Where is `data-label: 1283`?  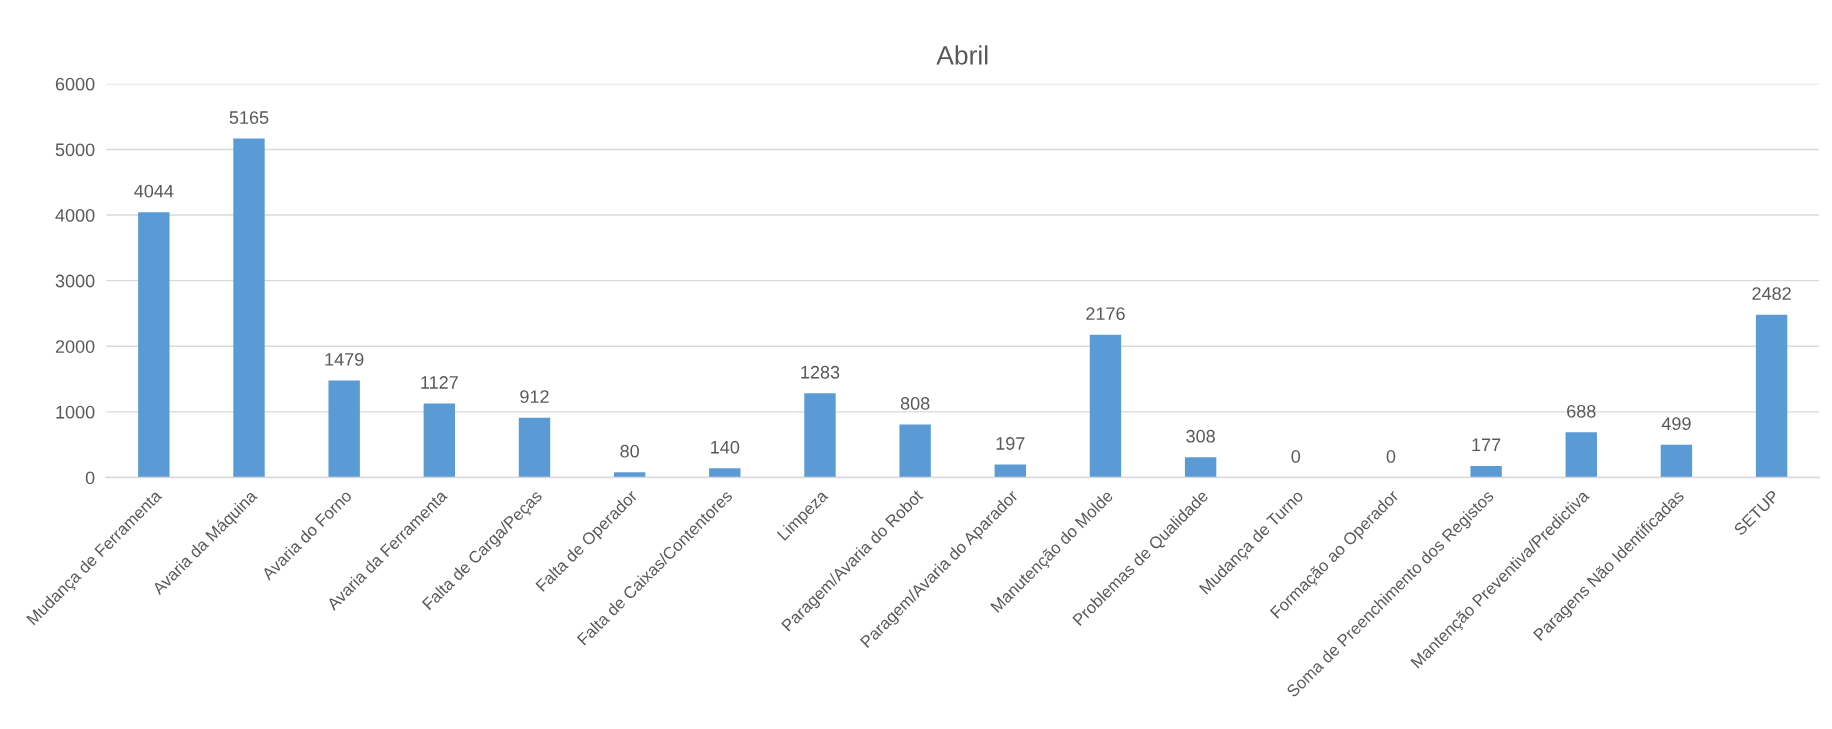
data-label: 1283 is located at coordinates (820, 372).